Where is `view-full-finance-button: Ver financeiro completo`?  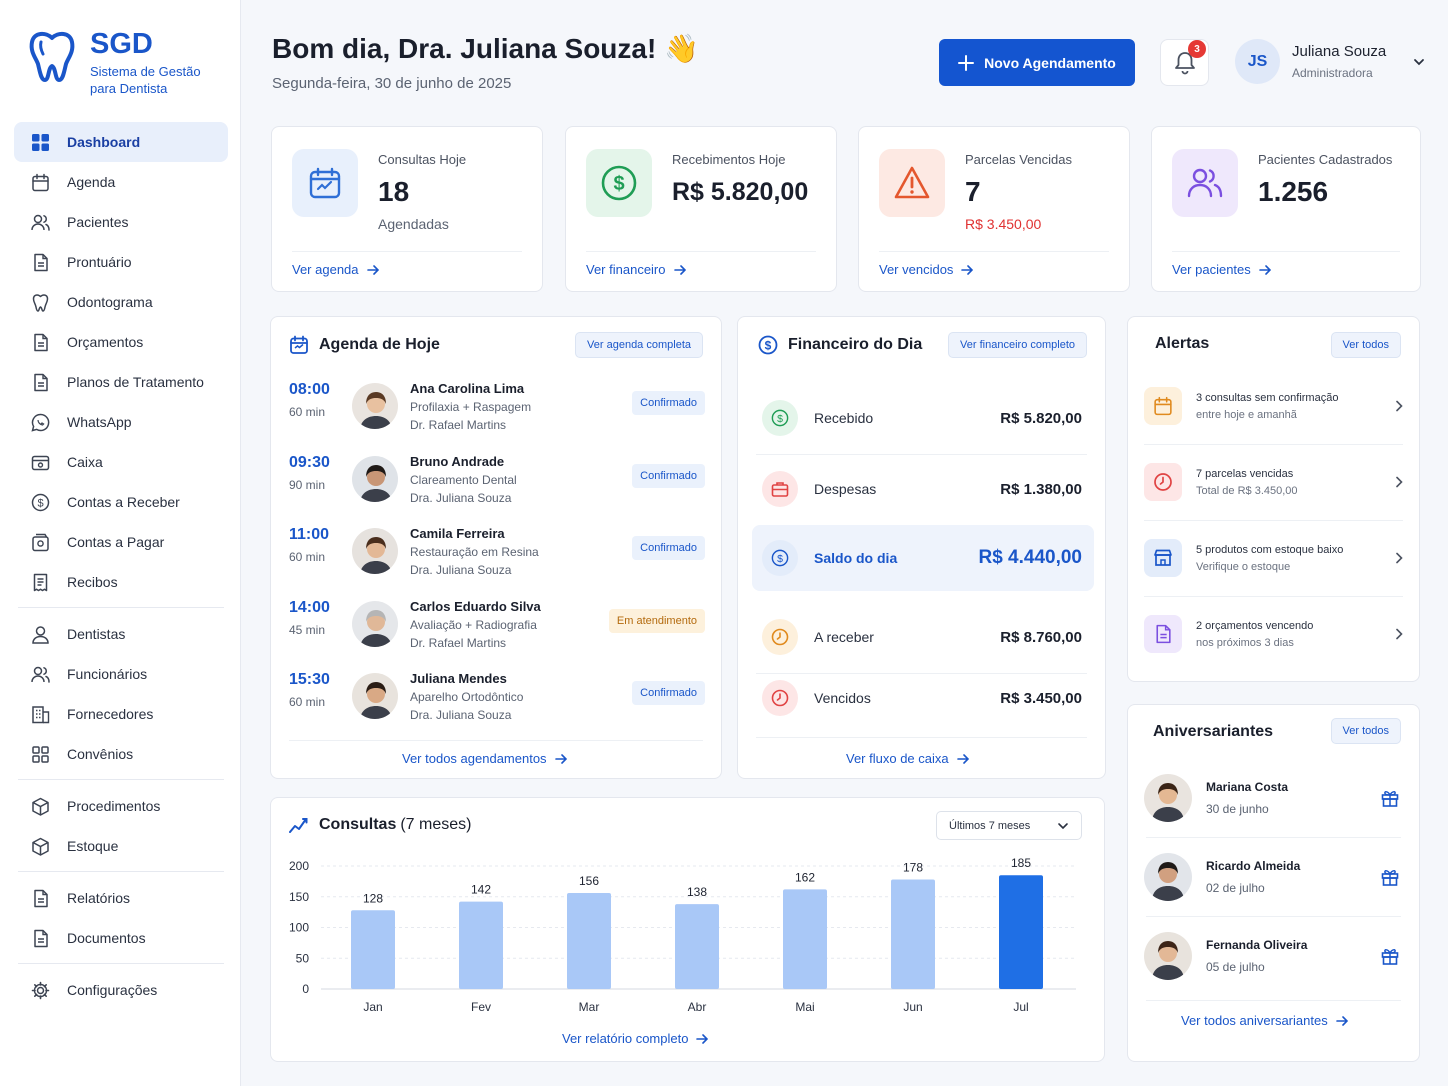 view-full-finance-button: Ver financeiro completo is located at coordinates (1017, 345).